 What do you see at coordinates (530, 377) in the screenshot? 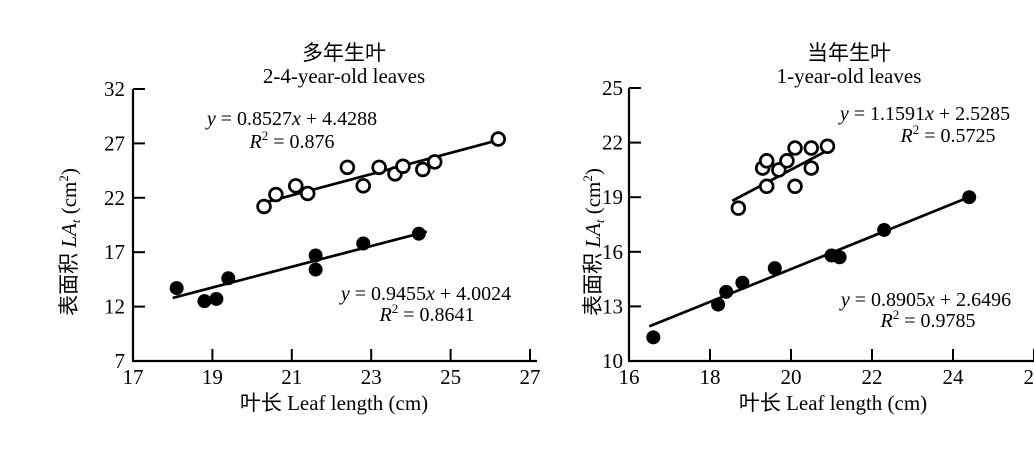
I see `x-tick-label: 27` at bounding box center [530, 377].